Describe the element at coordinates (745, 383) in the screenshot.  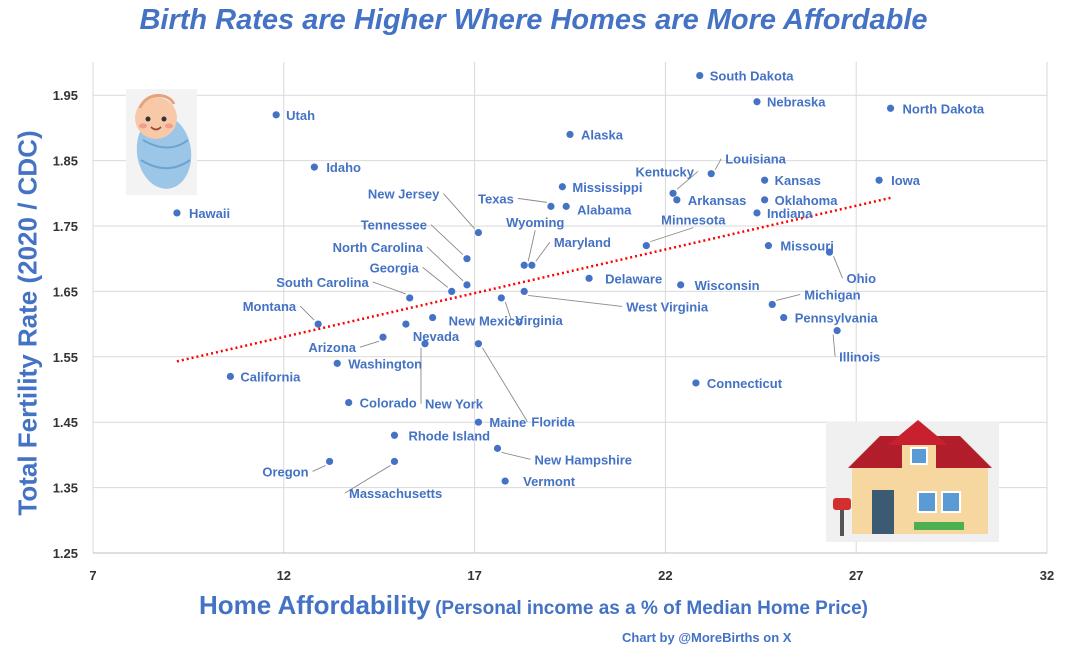
I see `data-label: Connecticut` at that location.